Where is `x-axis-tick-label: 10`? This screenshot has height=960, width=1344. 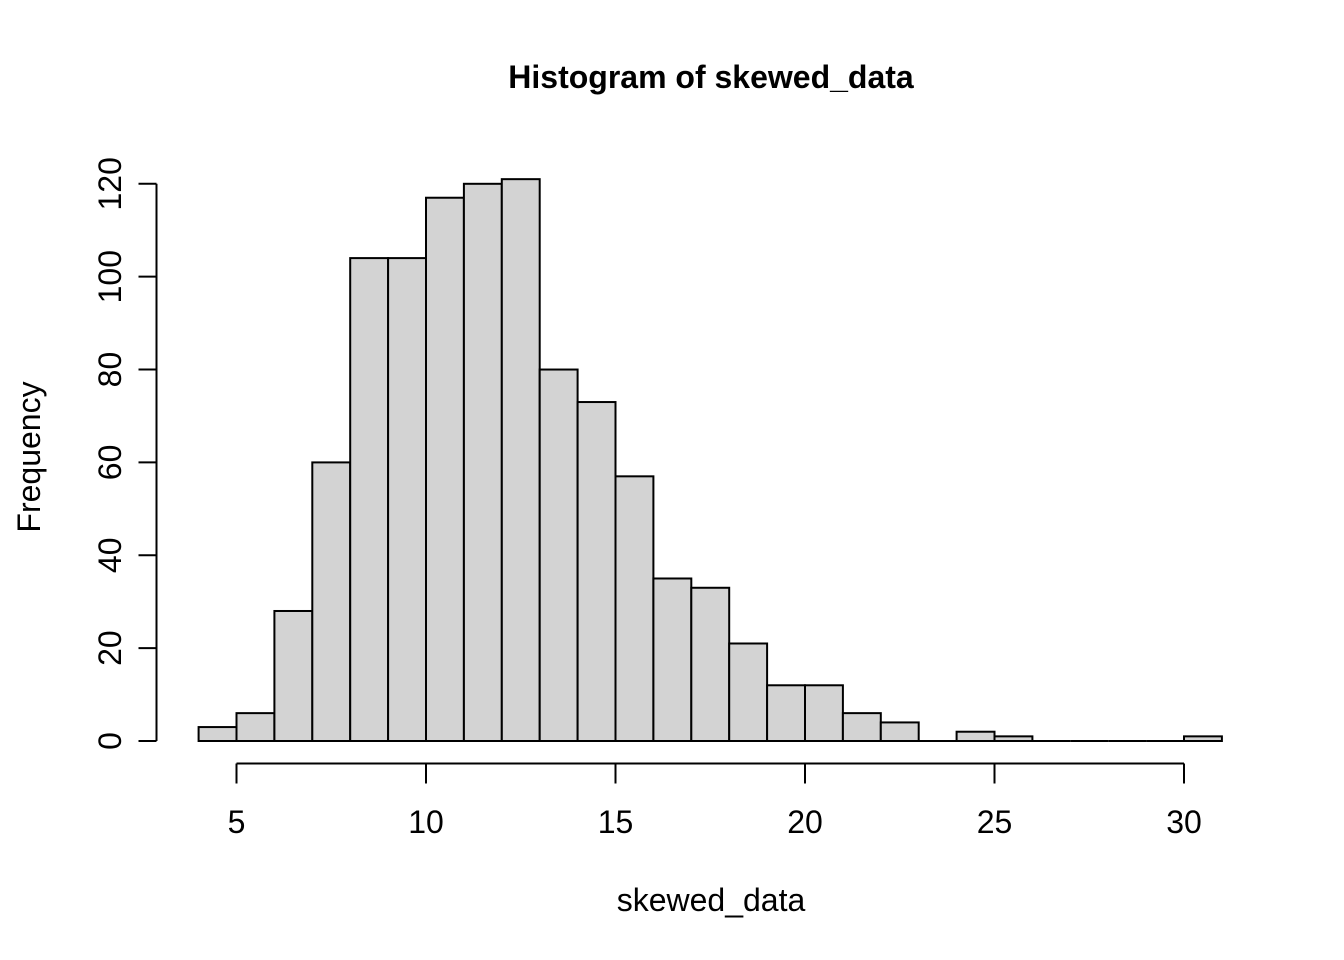
x-axis-tick-label: 10 is located at coordinates (426, 822).